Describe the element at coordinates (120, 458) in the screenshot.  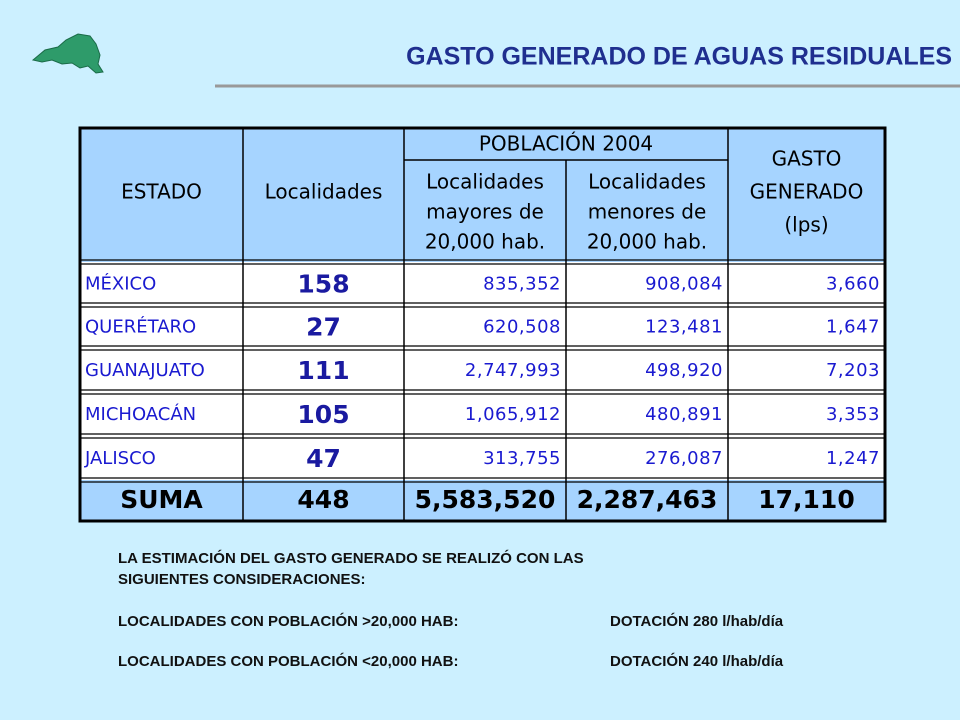
I see `state-name: JALISCO` at that location.